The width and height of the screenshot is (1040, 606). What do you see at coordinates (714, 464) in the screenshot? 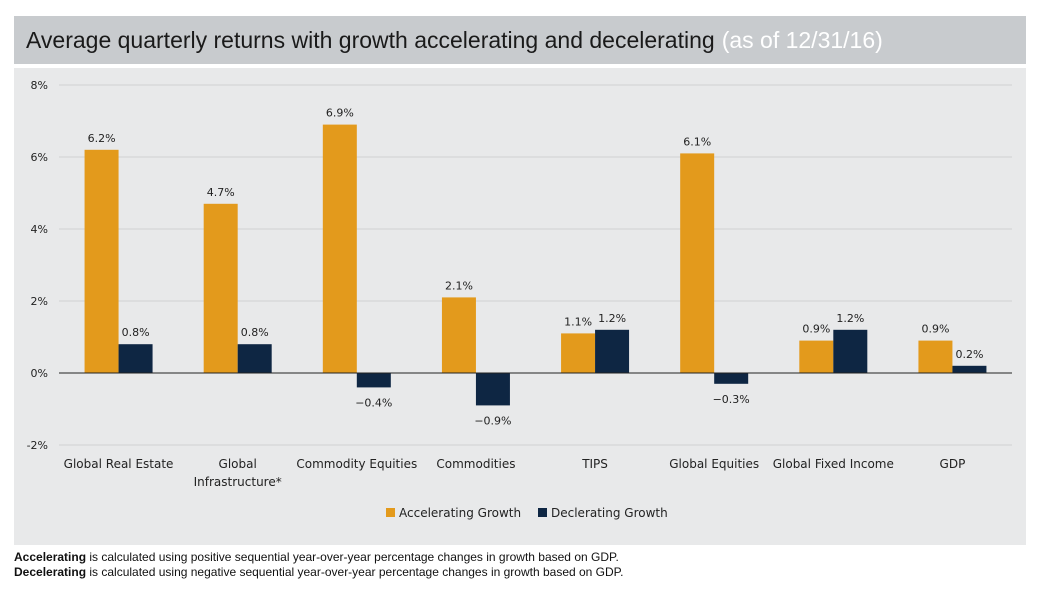
I see `x-category-label: Global Equities` at bounding box center [714, 464].